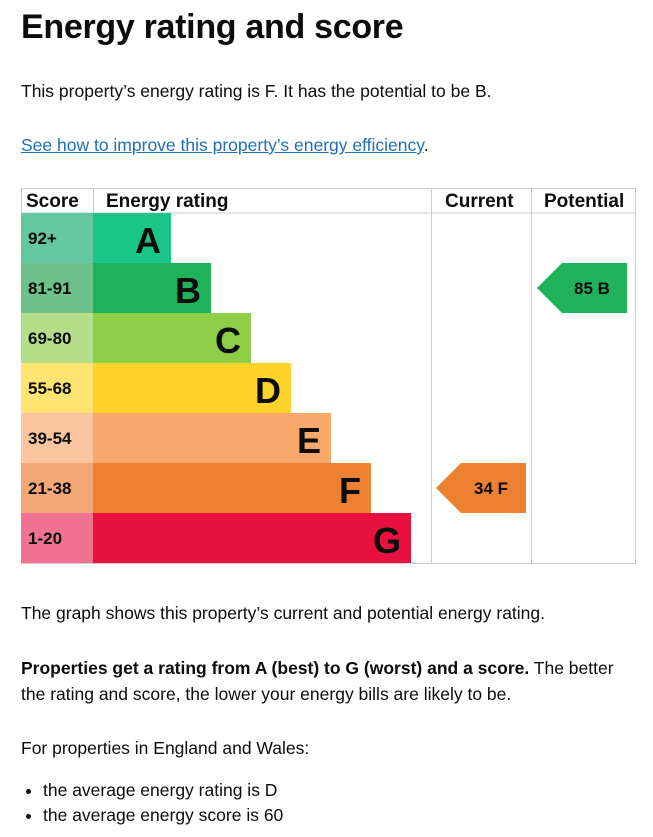  What do you see at coordinates (232, 488) in the screenshot?
I see `rating-bar-F` at bounding box center [232, 488].